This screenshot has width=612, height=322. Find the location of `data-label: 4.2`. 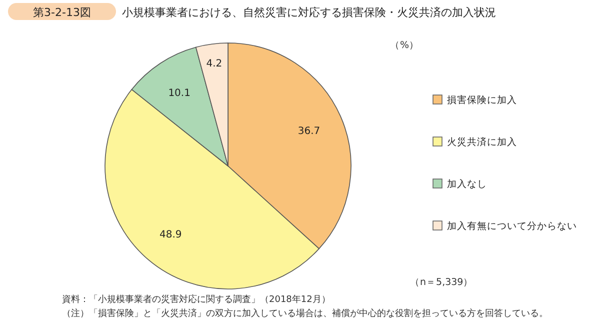

data-label: 4.2 is located at coordinates (214, 64).